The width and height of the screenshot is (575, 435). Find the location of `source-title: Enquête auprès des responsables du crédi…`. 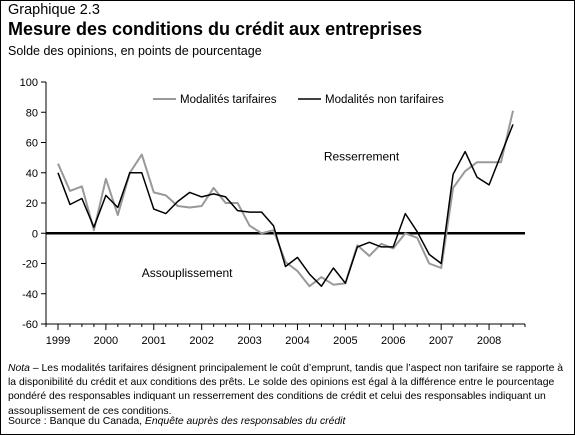

source-title: Enquête auprès des responsables du crédi… is located at coordinates (245, 421).